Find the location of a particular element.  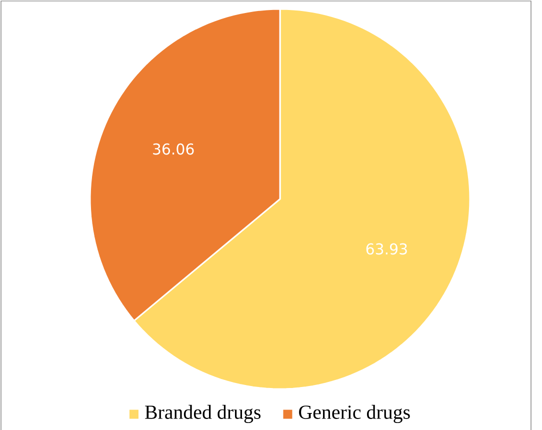

legend-label: Generic drugs is located at coordinates (354, 413).